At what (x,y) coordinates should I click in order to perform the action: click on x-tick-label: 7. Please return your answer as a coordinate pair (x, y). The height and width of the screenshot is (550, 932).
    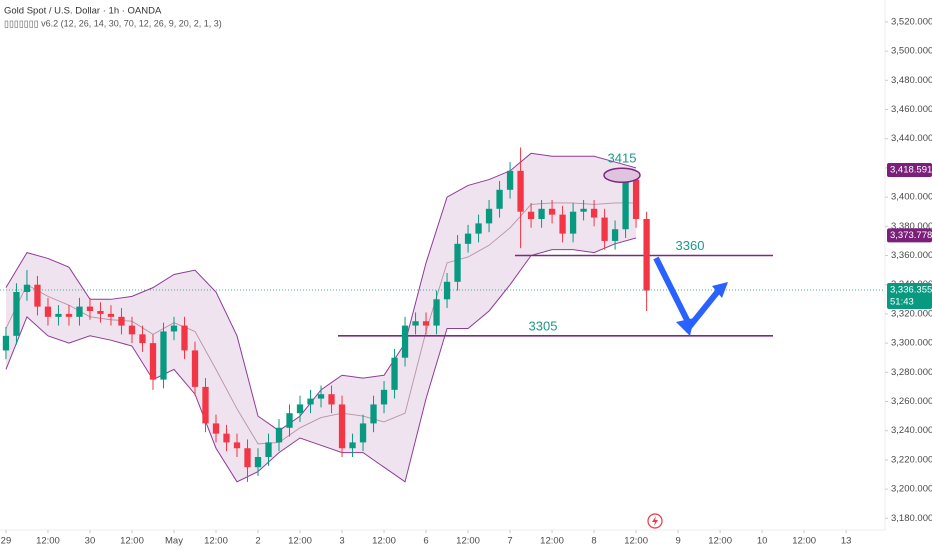
    Looking at the image, I should click on (509, 541).